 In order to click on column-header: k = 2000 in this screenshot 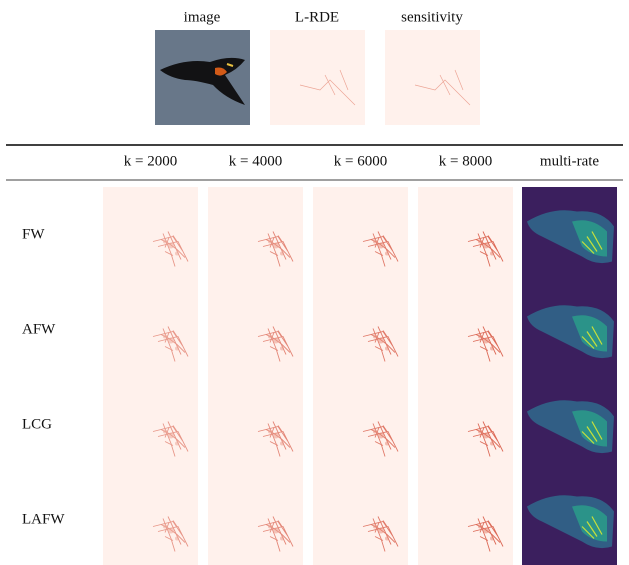, I will do `click(150, 161)`.